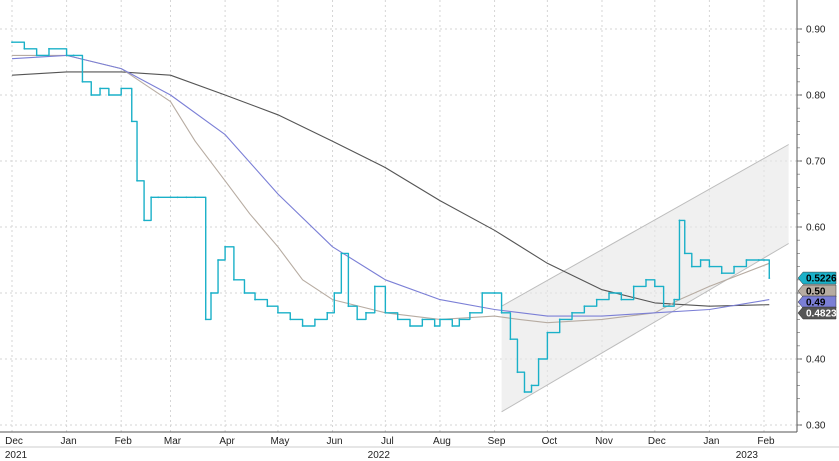  I want to click on x-tick-label: Jan, so click(69, 441).